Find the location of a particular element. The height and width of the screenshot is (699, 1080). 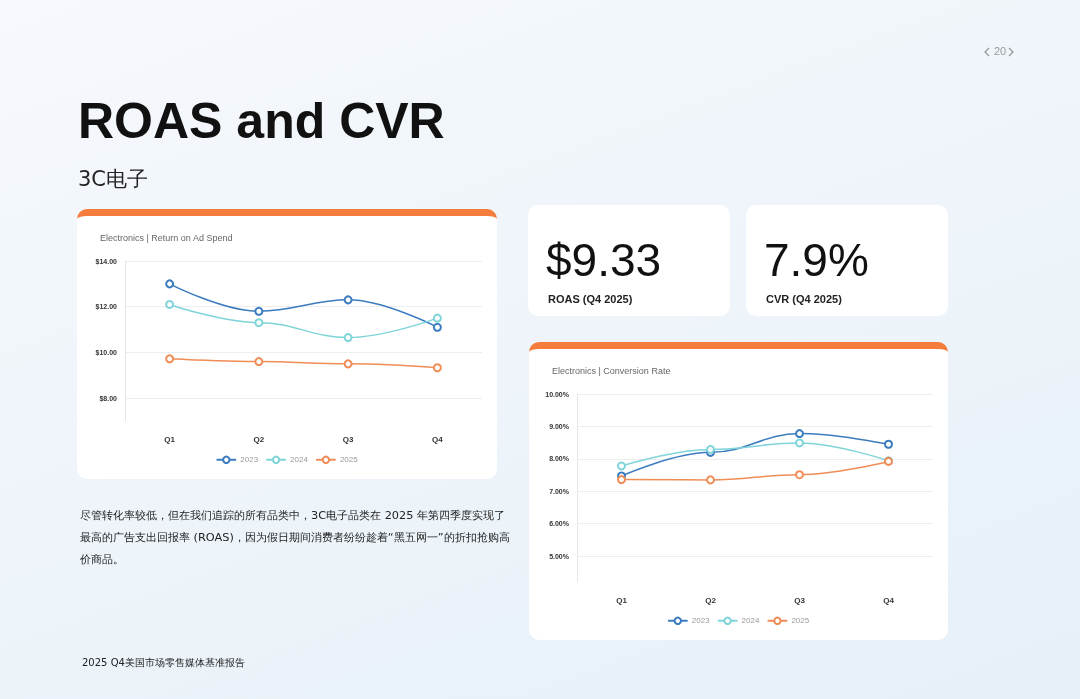

text: 7.9% is located at coordinates (816, 260).